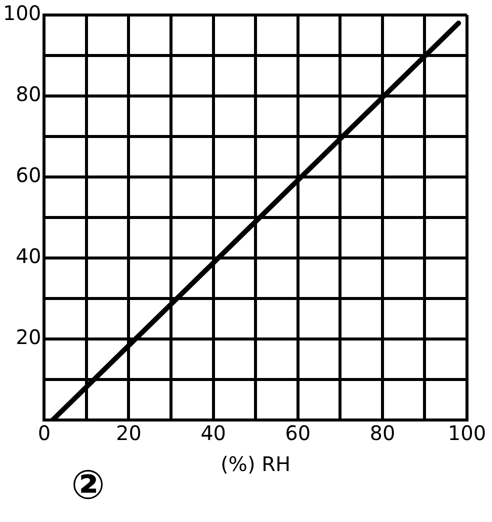 The height and width of the screenshot is (522, 492). I want to click on x-tick-label: 0, so click(44, 433).